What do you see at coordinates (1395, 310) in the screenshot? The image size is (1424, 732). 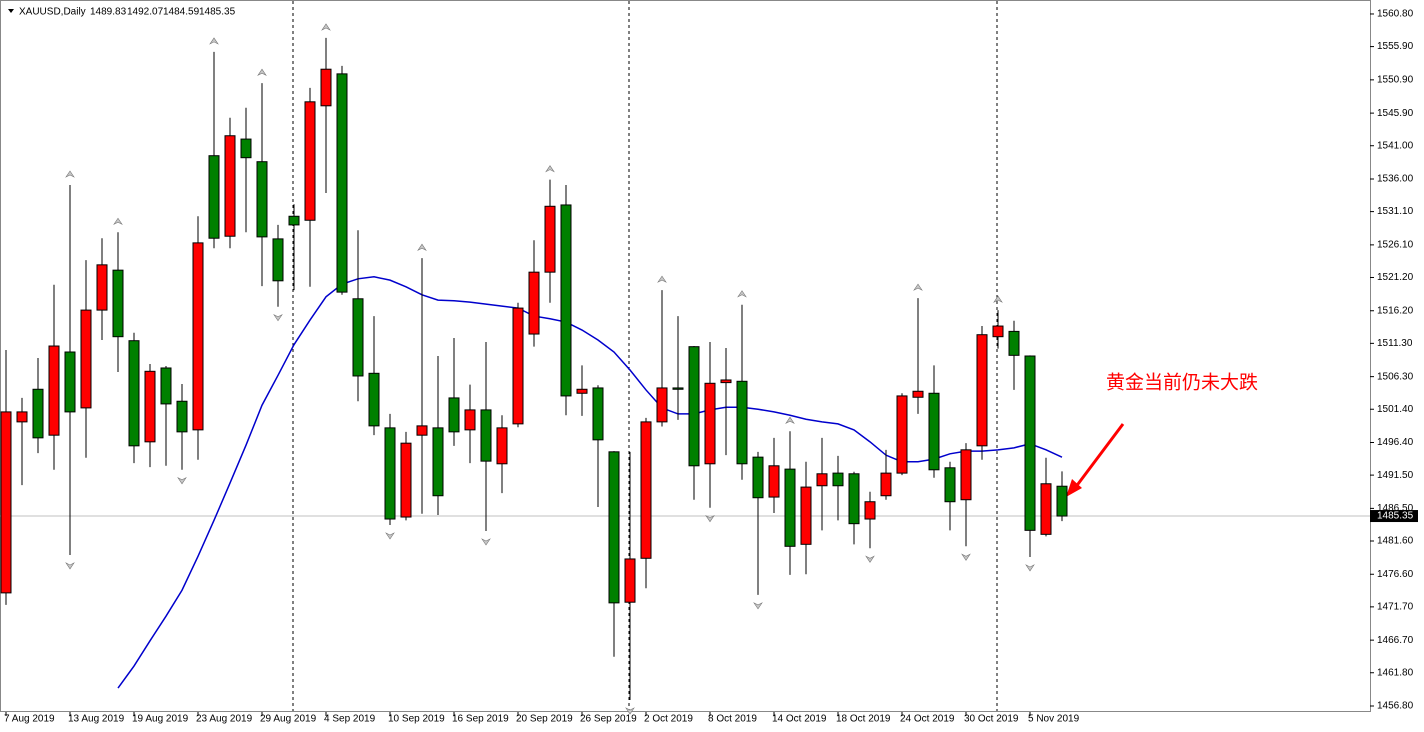 I see `y-tick-label: 1516.20` at bounding box center [1395, 310].